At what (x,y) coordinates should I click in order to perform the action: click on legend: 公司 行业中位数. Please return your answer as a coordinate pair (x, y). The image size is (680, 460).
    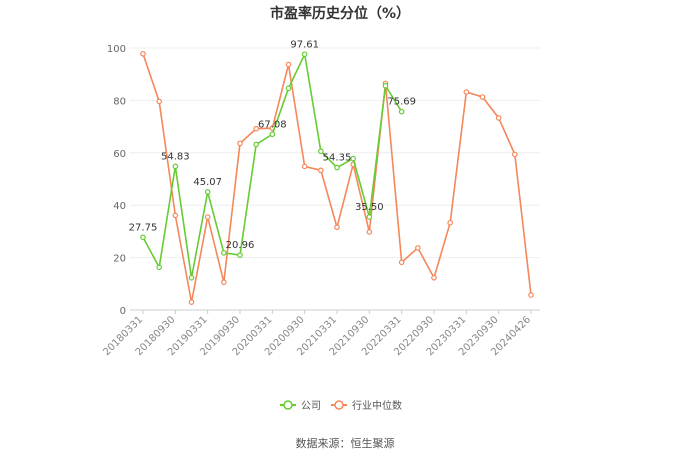
    Looking at the image, I should click on (341, 405).